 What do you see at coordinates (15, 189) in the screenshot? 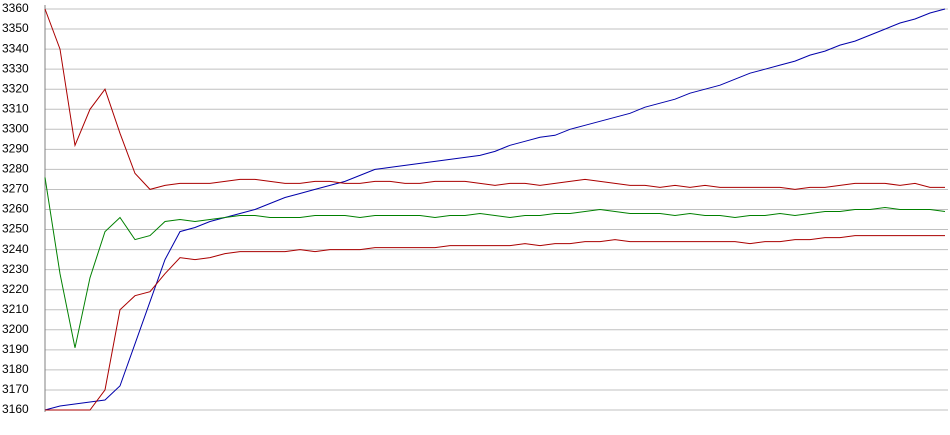
I see `y-tick-label: 3270` at bounding box center [15, 189].